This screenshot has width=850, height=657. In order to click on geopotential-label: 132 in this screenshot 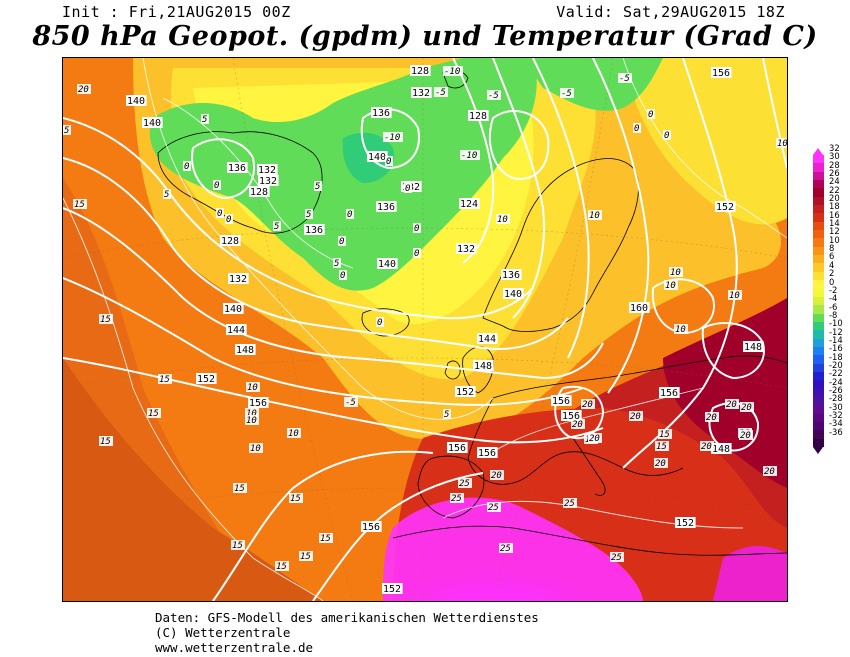, I will do `click(238, 279)`.